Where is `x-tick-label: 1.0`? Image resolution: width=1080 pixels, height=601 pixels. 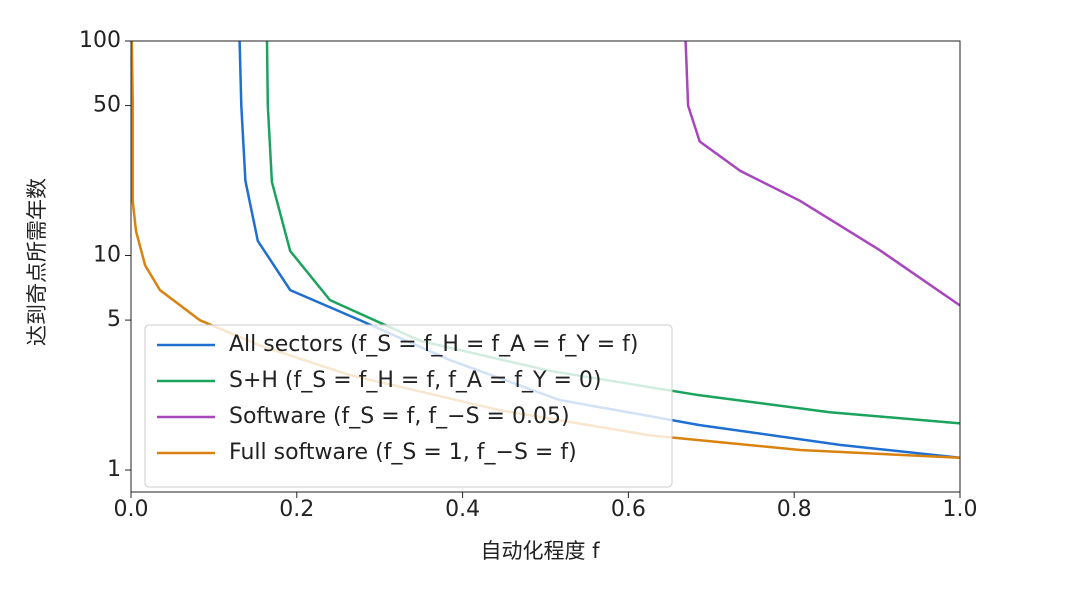 x-tick-label: 1.0 is located at coordinates (960, 509).